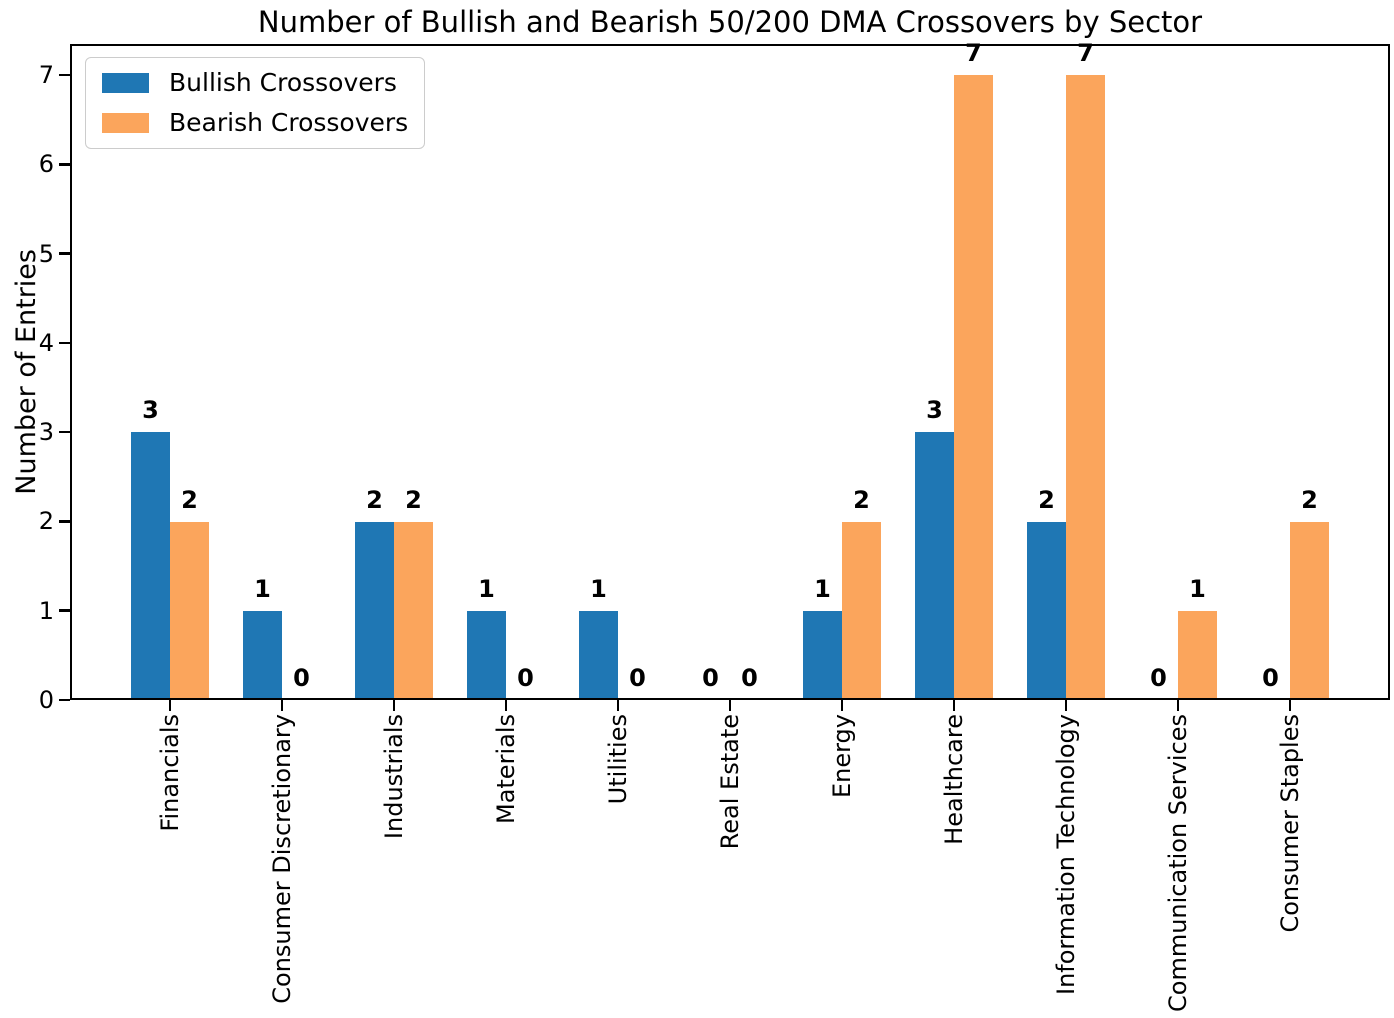  Describe the element at coordinates (46, 700) in the screenshot. I see `y-tick-label: 0` at that location.